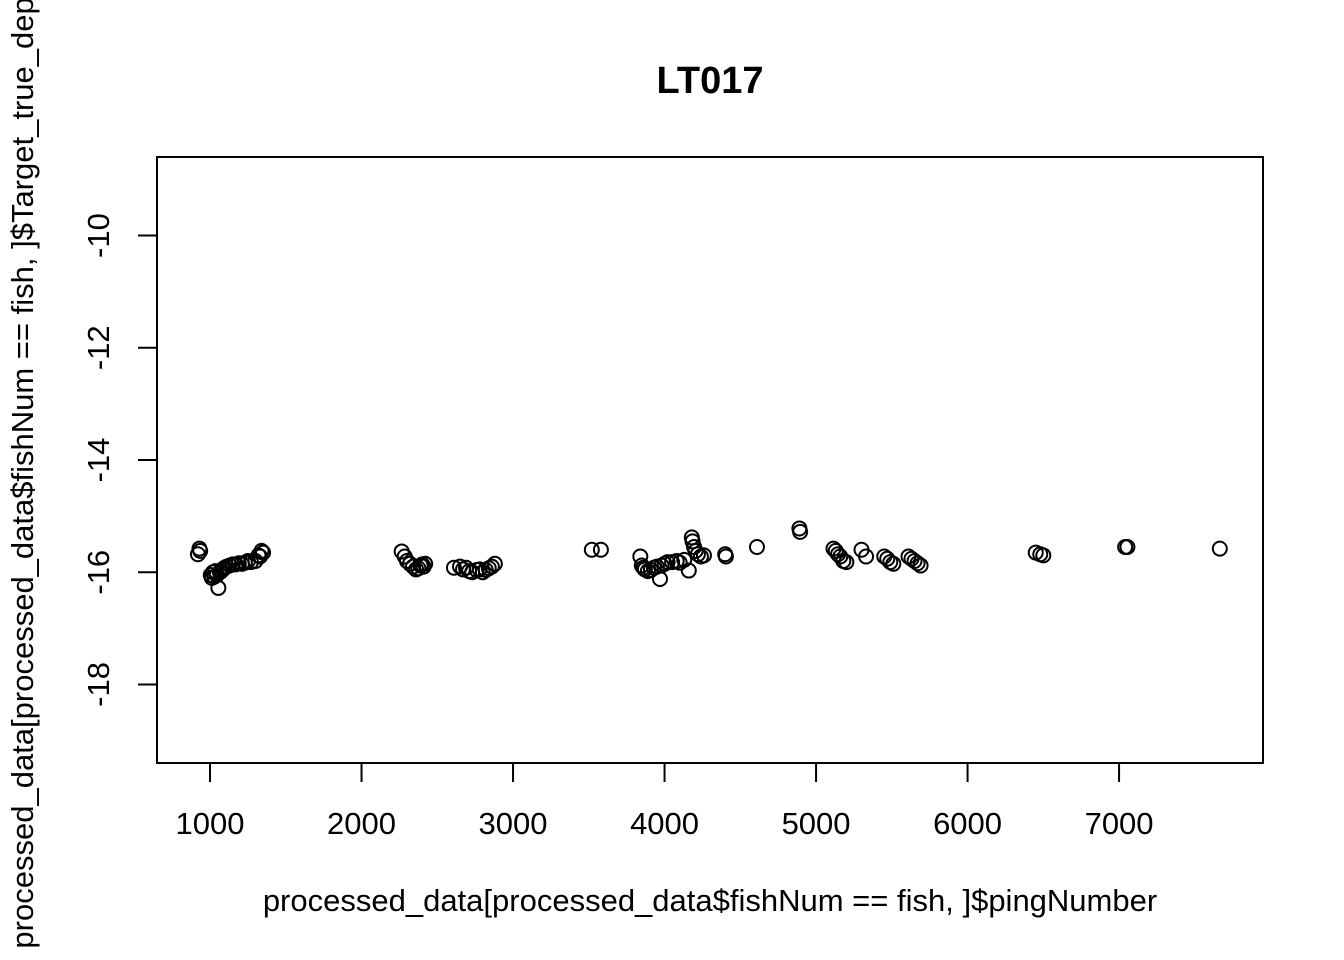 The height and width of the screenshot is (960, 1344). I want to click on y-tick-label: -12, so click(98, 347).